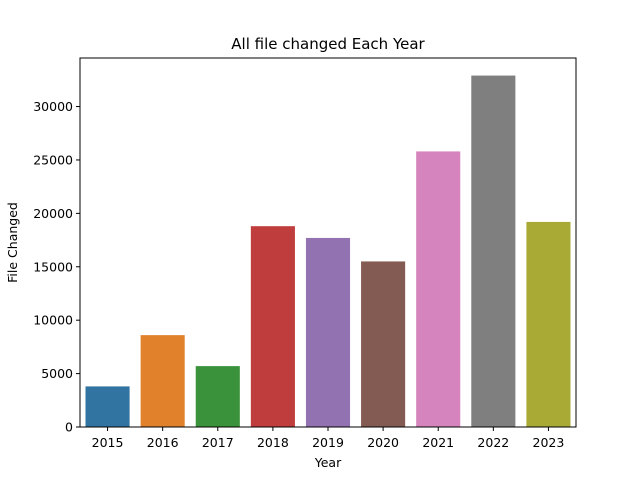 The image size is (640, 480). Describe the element at coordinates (69, 427) in the screenshot. I see `y-tick-label-0: 0` at that location.